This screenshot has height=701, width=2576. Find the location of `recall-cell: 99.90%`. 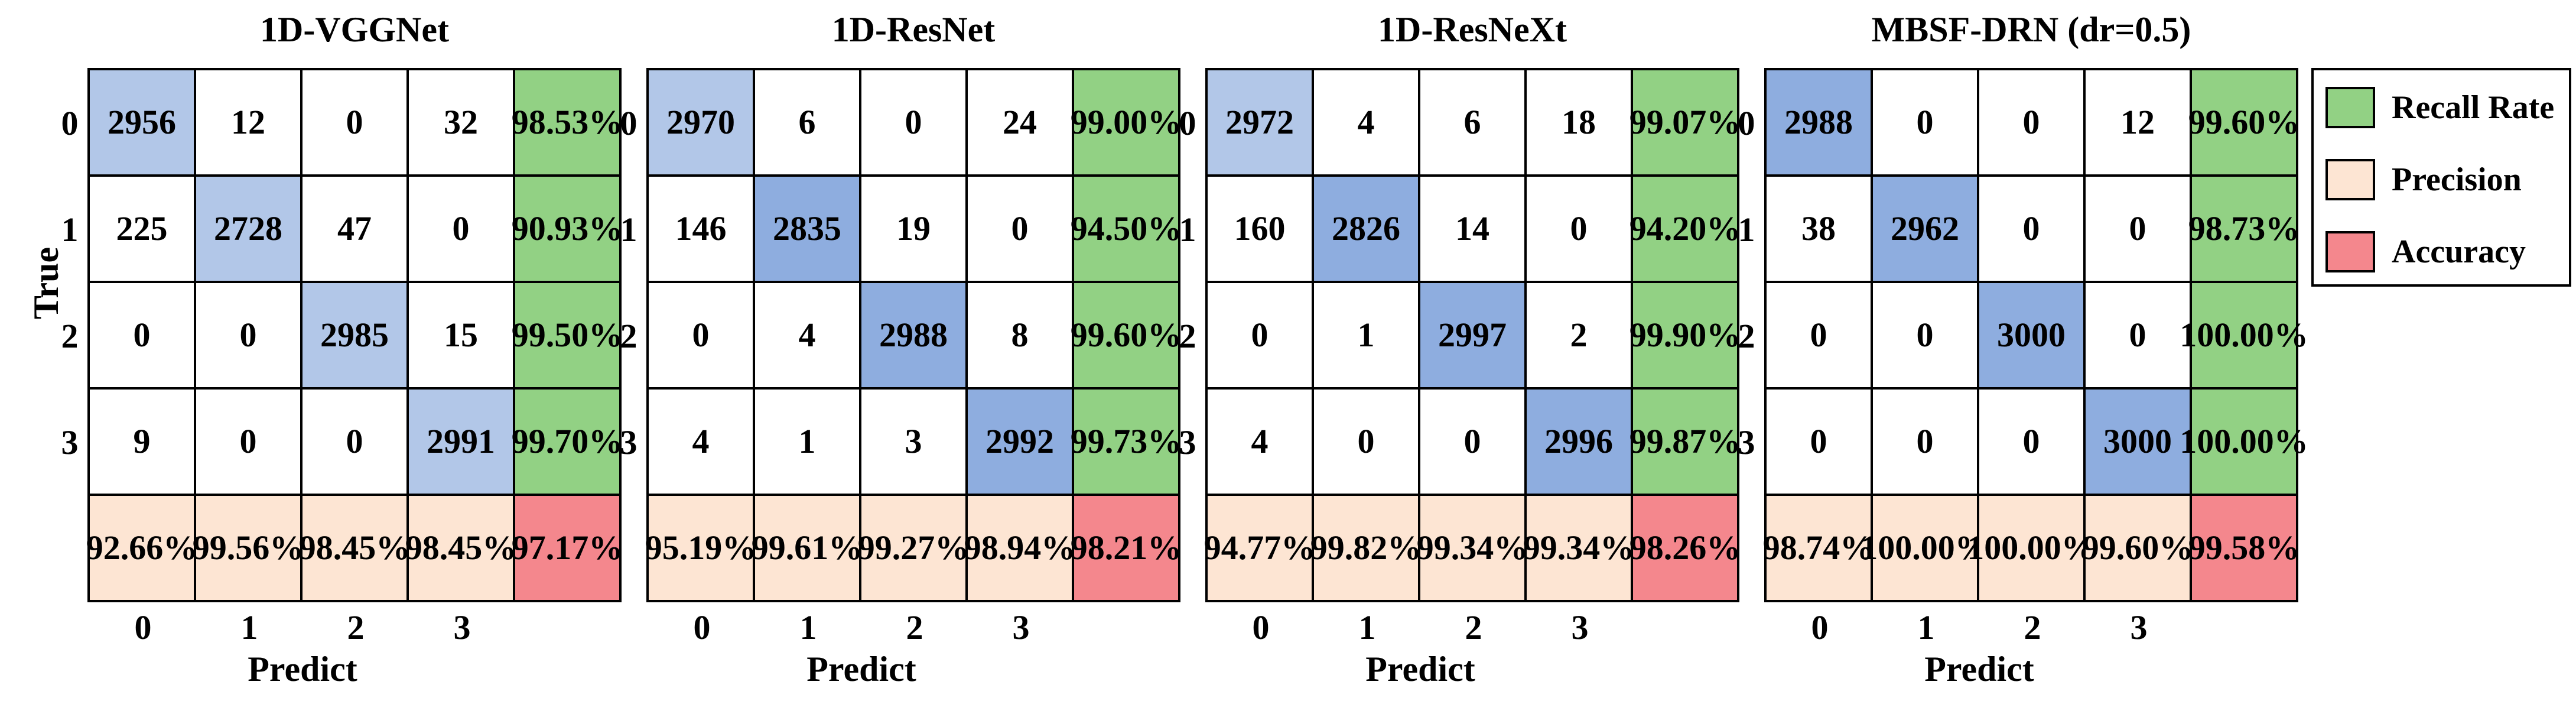

recall-cell: 99.90% is located at coordinates (1685, 336).